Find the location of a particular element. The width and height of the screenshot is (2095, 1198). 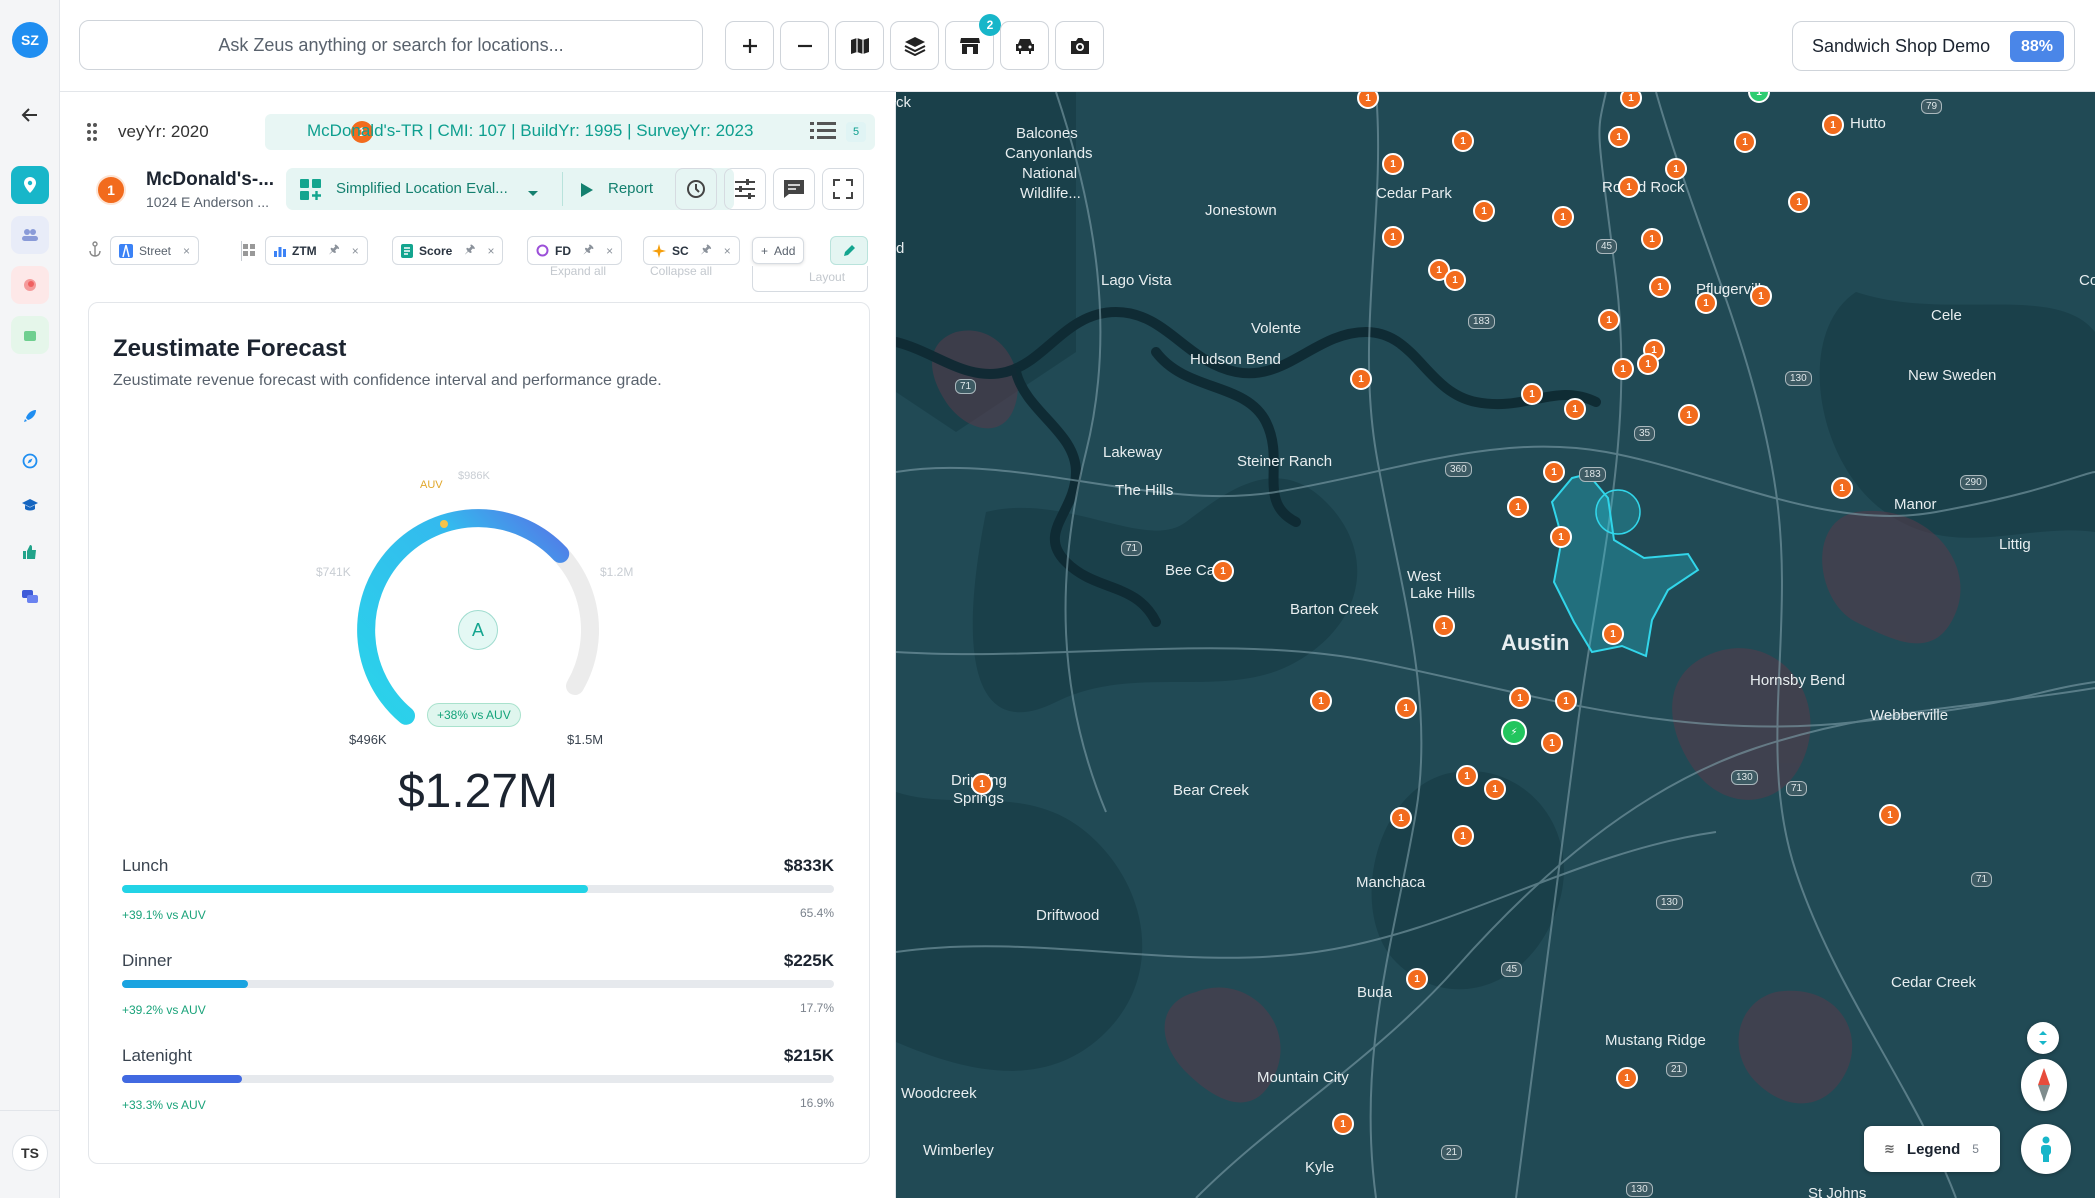

back-arrow-icon is located at coordinates (30, 115).